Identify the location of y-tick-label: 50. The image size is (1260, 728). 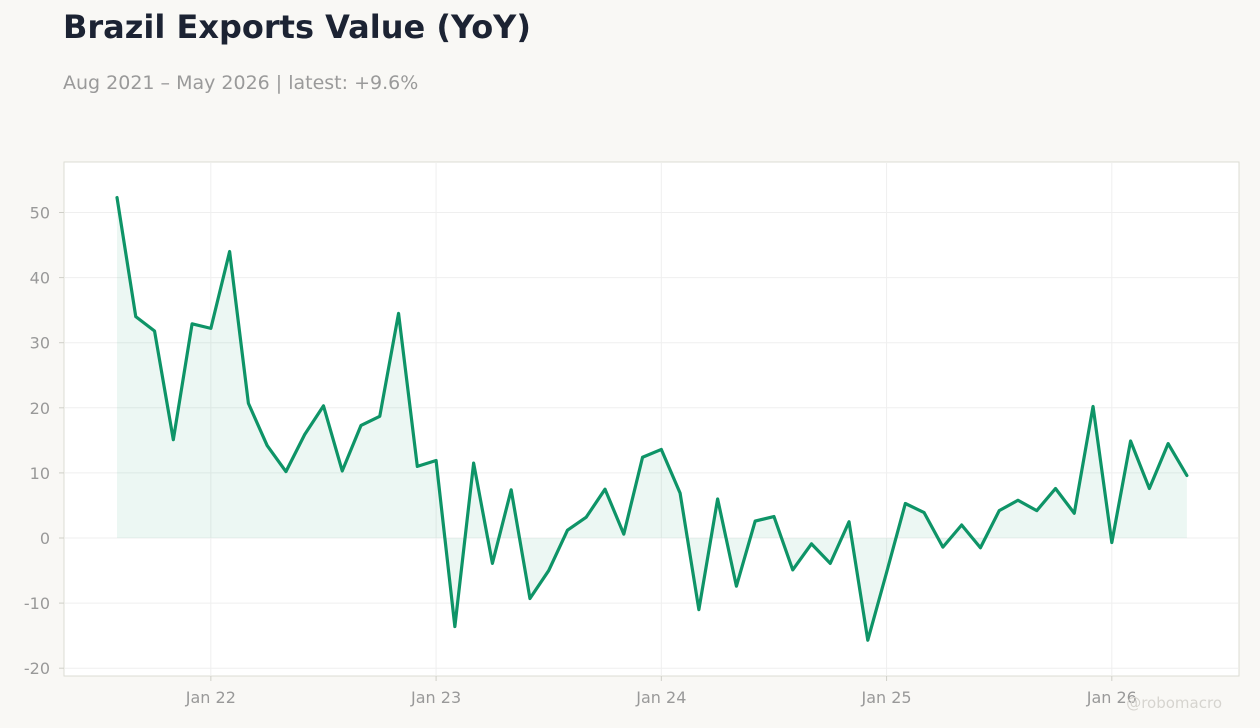
(40, 213).